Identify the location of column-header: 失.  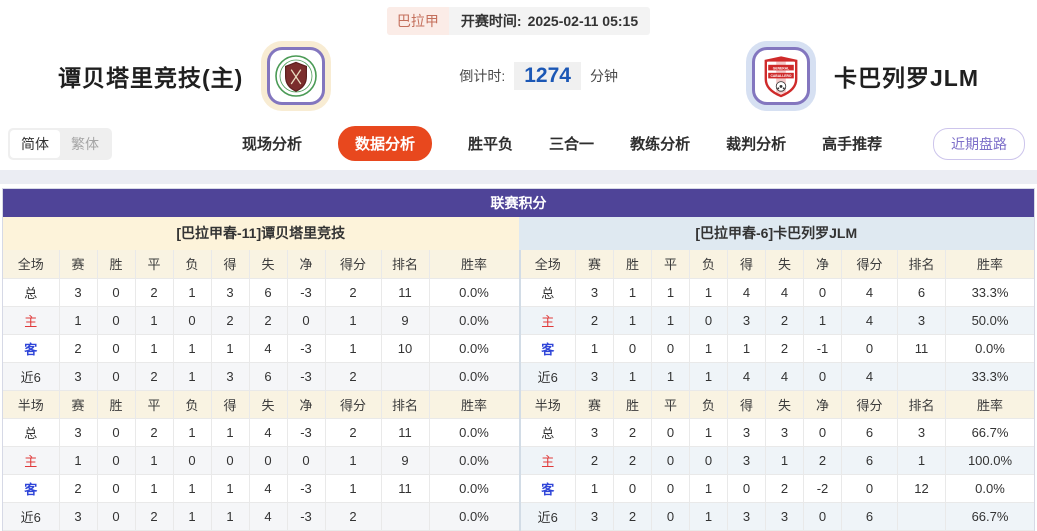
(784, 404).